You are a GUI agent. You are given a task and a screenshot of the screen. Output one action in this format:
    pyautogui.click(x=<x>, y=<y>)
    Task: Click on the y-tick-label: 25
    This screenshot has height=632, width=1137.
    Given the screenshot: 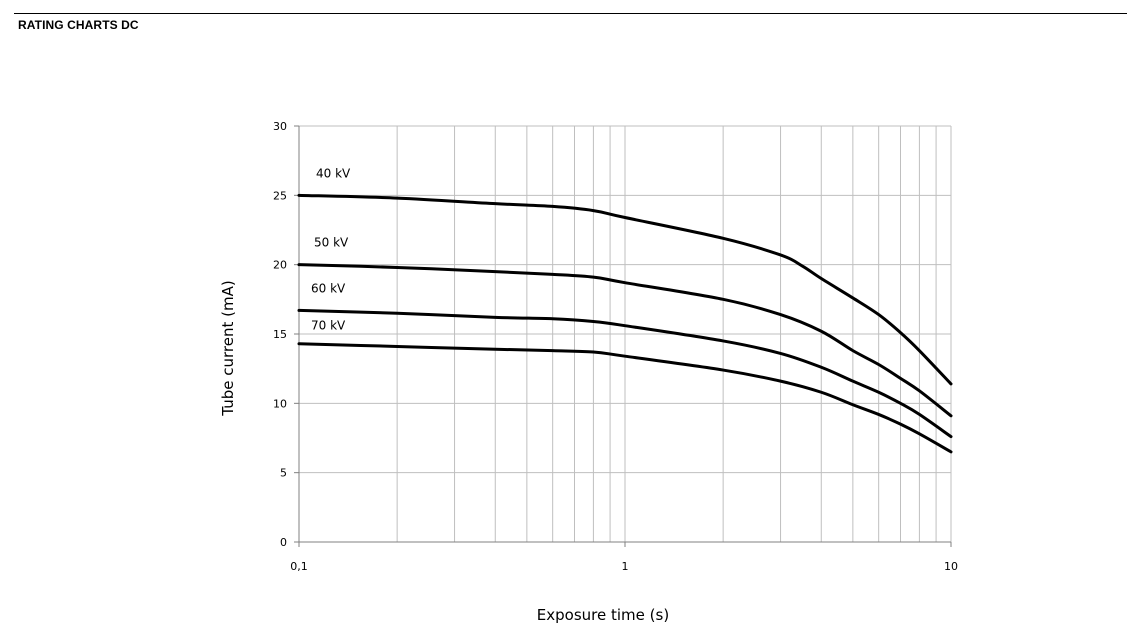 What is the action you would take?
    pyautogui.click(x=280, y=195)
    